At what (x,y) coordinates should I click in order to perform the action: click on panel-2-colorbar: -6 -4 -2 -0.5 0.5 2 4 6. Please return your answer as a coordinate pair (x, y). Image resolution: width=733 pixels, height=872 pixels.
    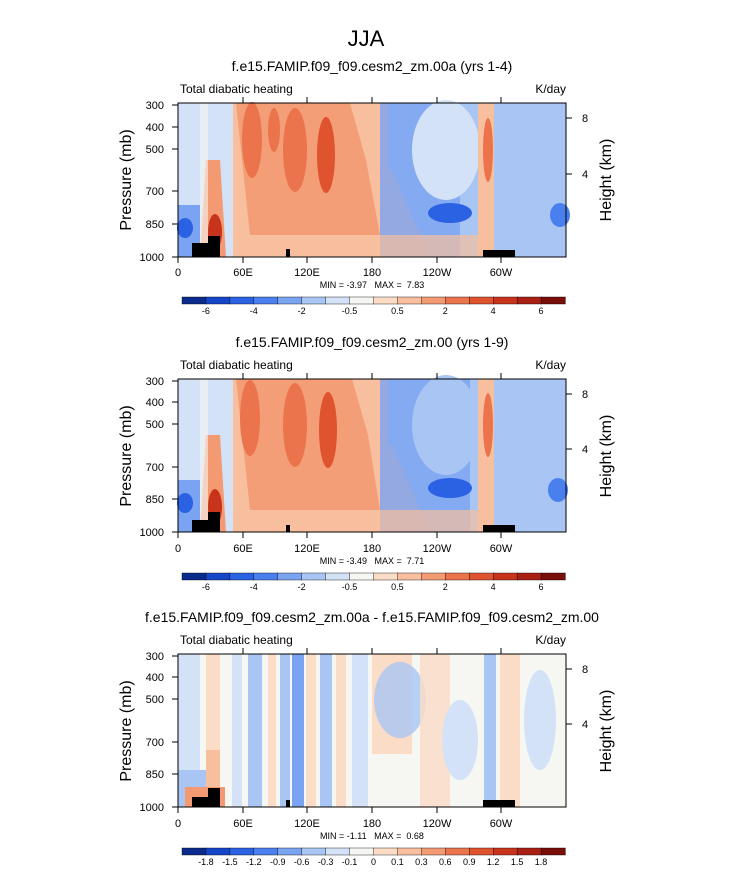
    Looking at the image, I should click on (373, 582).